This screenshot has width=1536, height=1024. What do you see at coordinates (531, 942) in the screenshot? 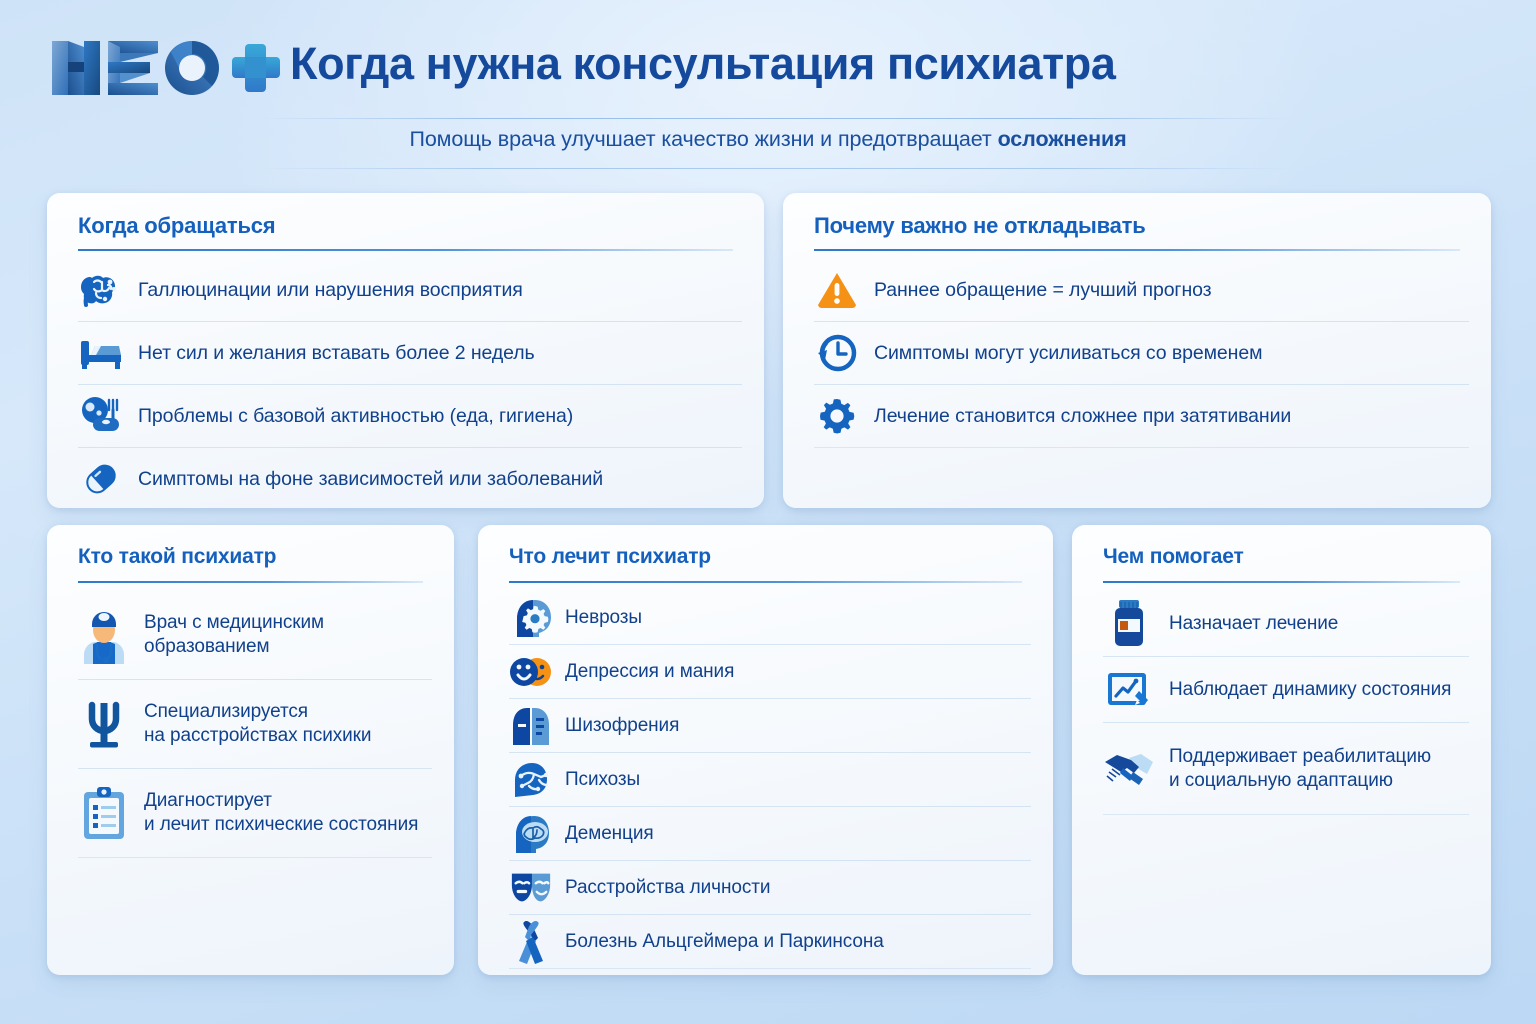
I see `awareness-ribbon-icon` at bounding box center [531, 942].